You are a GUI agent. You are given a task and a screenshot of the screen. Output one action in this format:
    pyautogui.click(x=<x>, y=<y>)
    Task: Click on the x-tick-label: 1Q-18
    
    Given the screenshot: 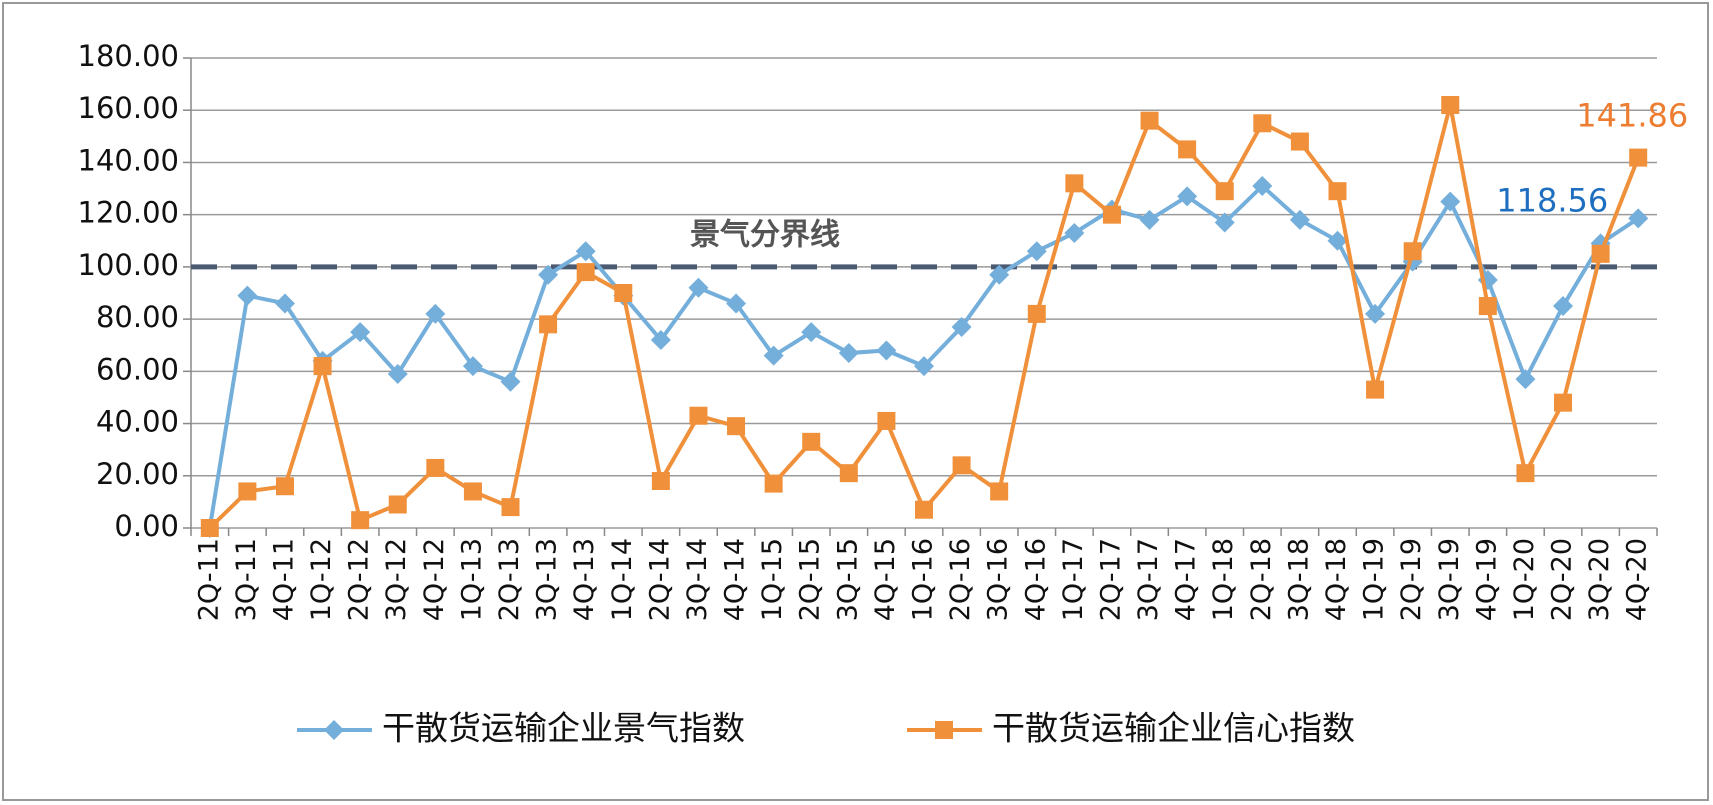 What is the action you would take?
    pyautogui.click(x=1223, y=579)
    